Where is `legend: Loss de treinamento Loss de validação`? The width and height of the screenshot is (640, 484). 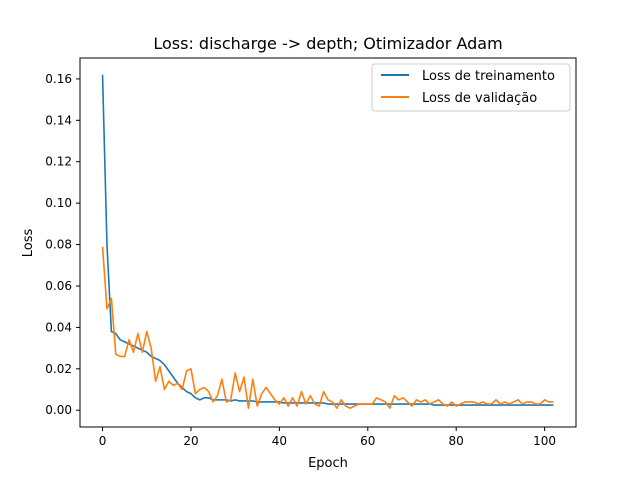 legend: Loss de treinamento Loss de validação is located at coordinates (471, 87).